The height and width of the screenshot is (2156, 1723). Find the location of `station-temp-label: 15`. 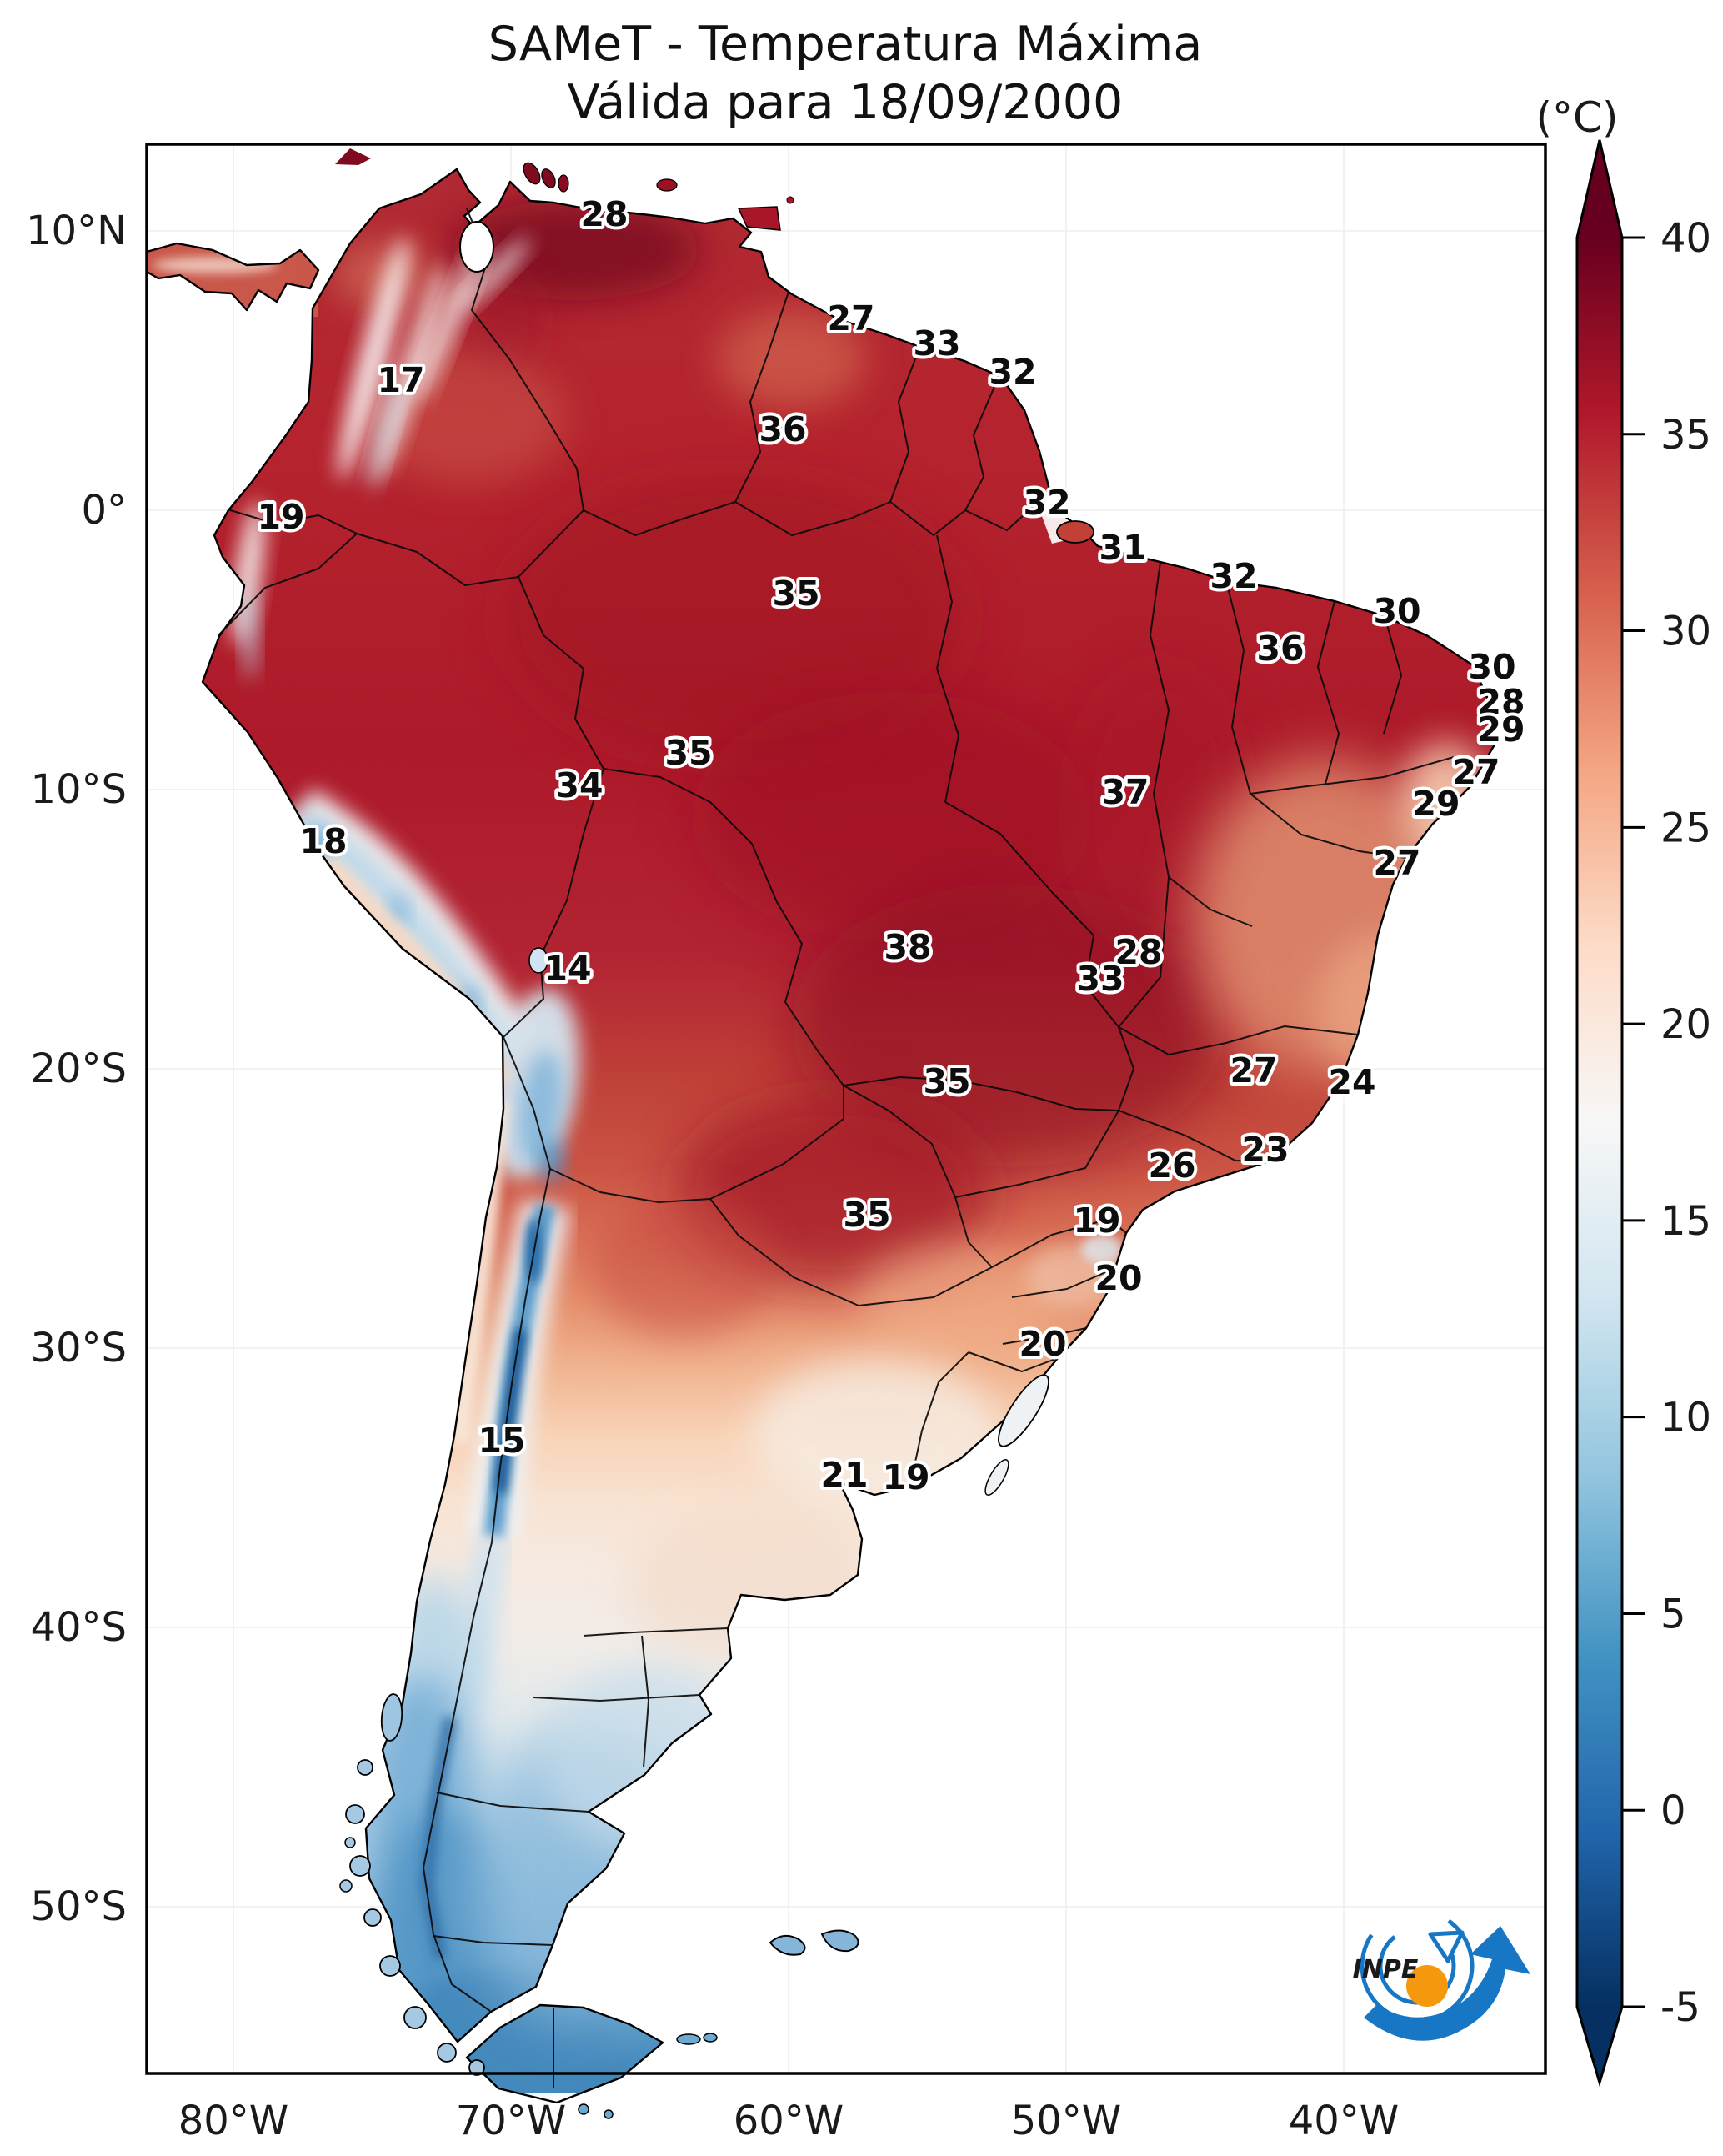

station-temp-label: 15 is located at coordinates (501, 1441).